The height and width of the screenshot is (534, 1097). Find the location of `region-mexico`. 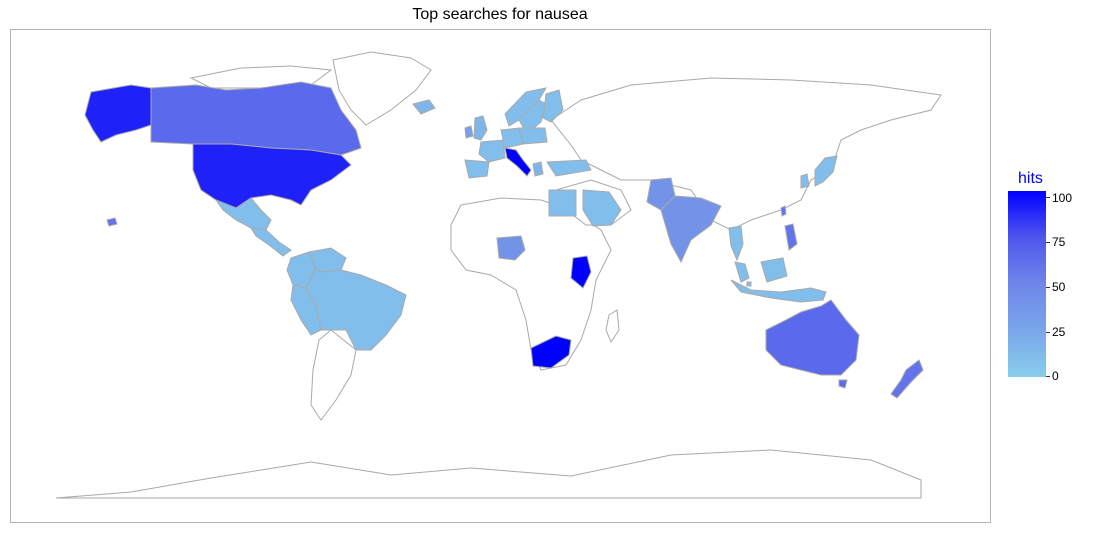

region-mexico is located at coordinates (243, 214).